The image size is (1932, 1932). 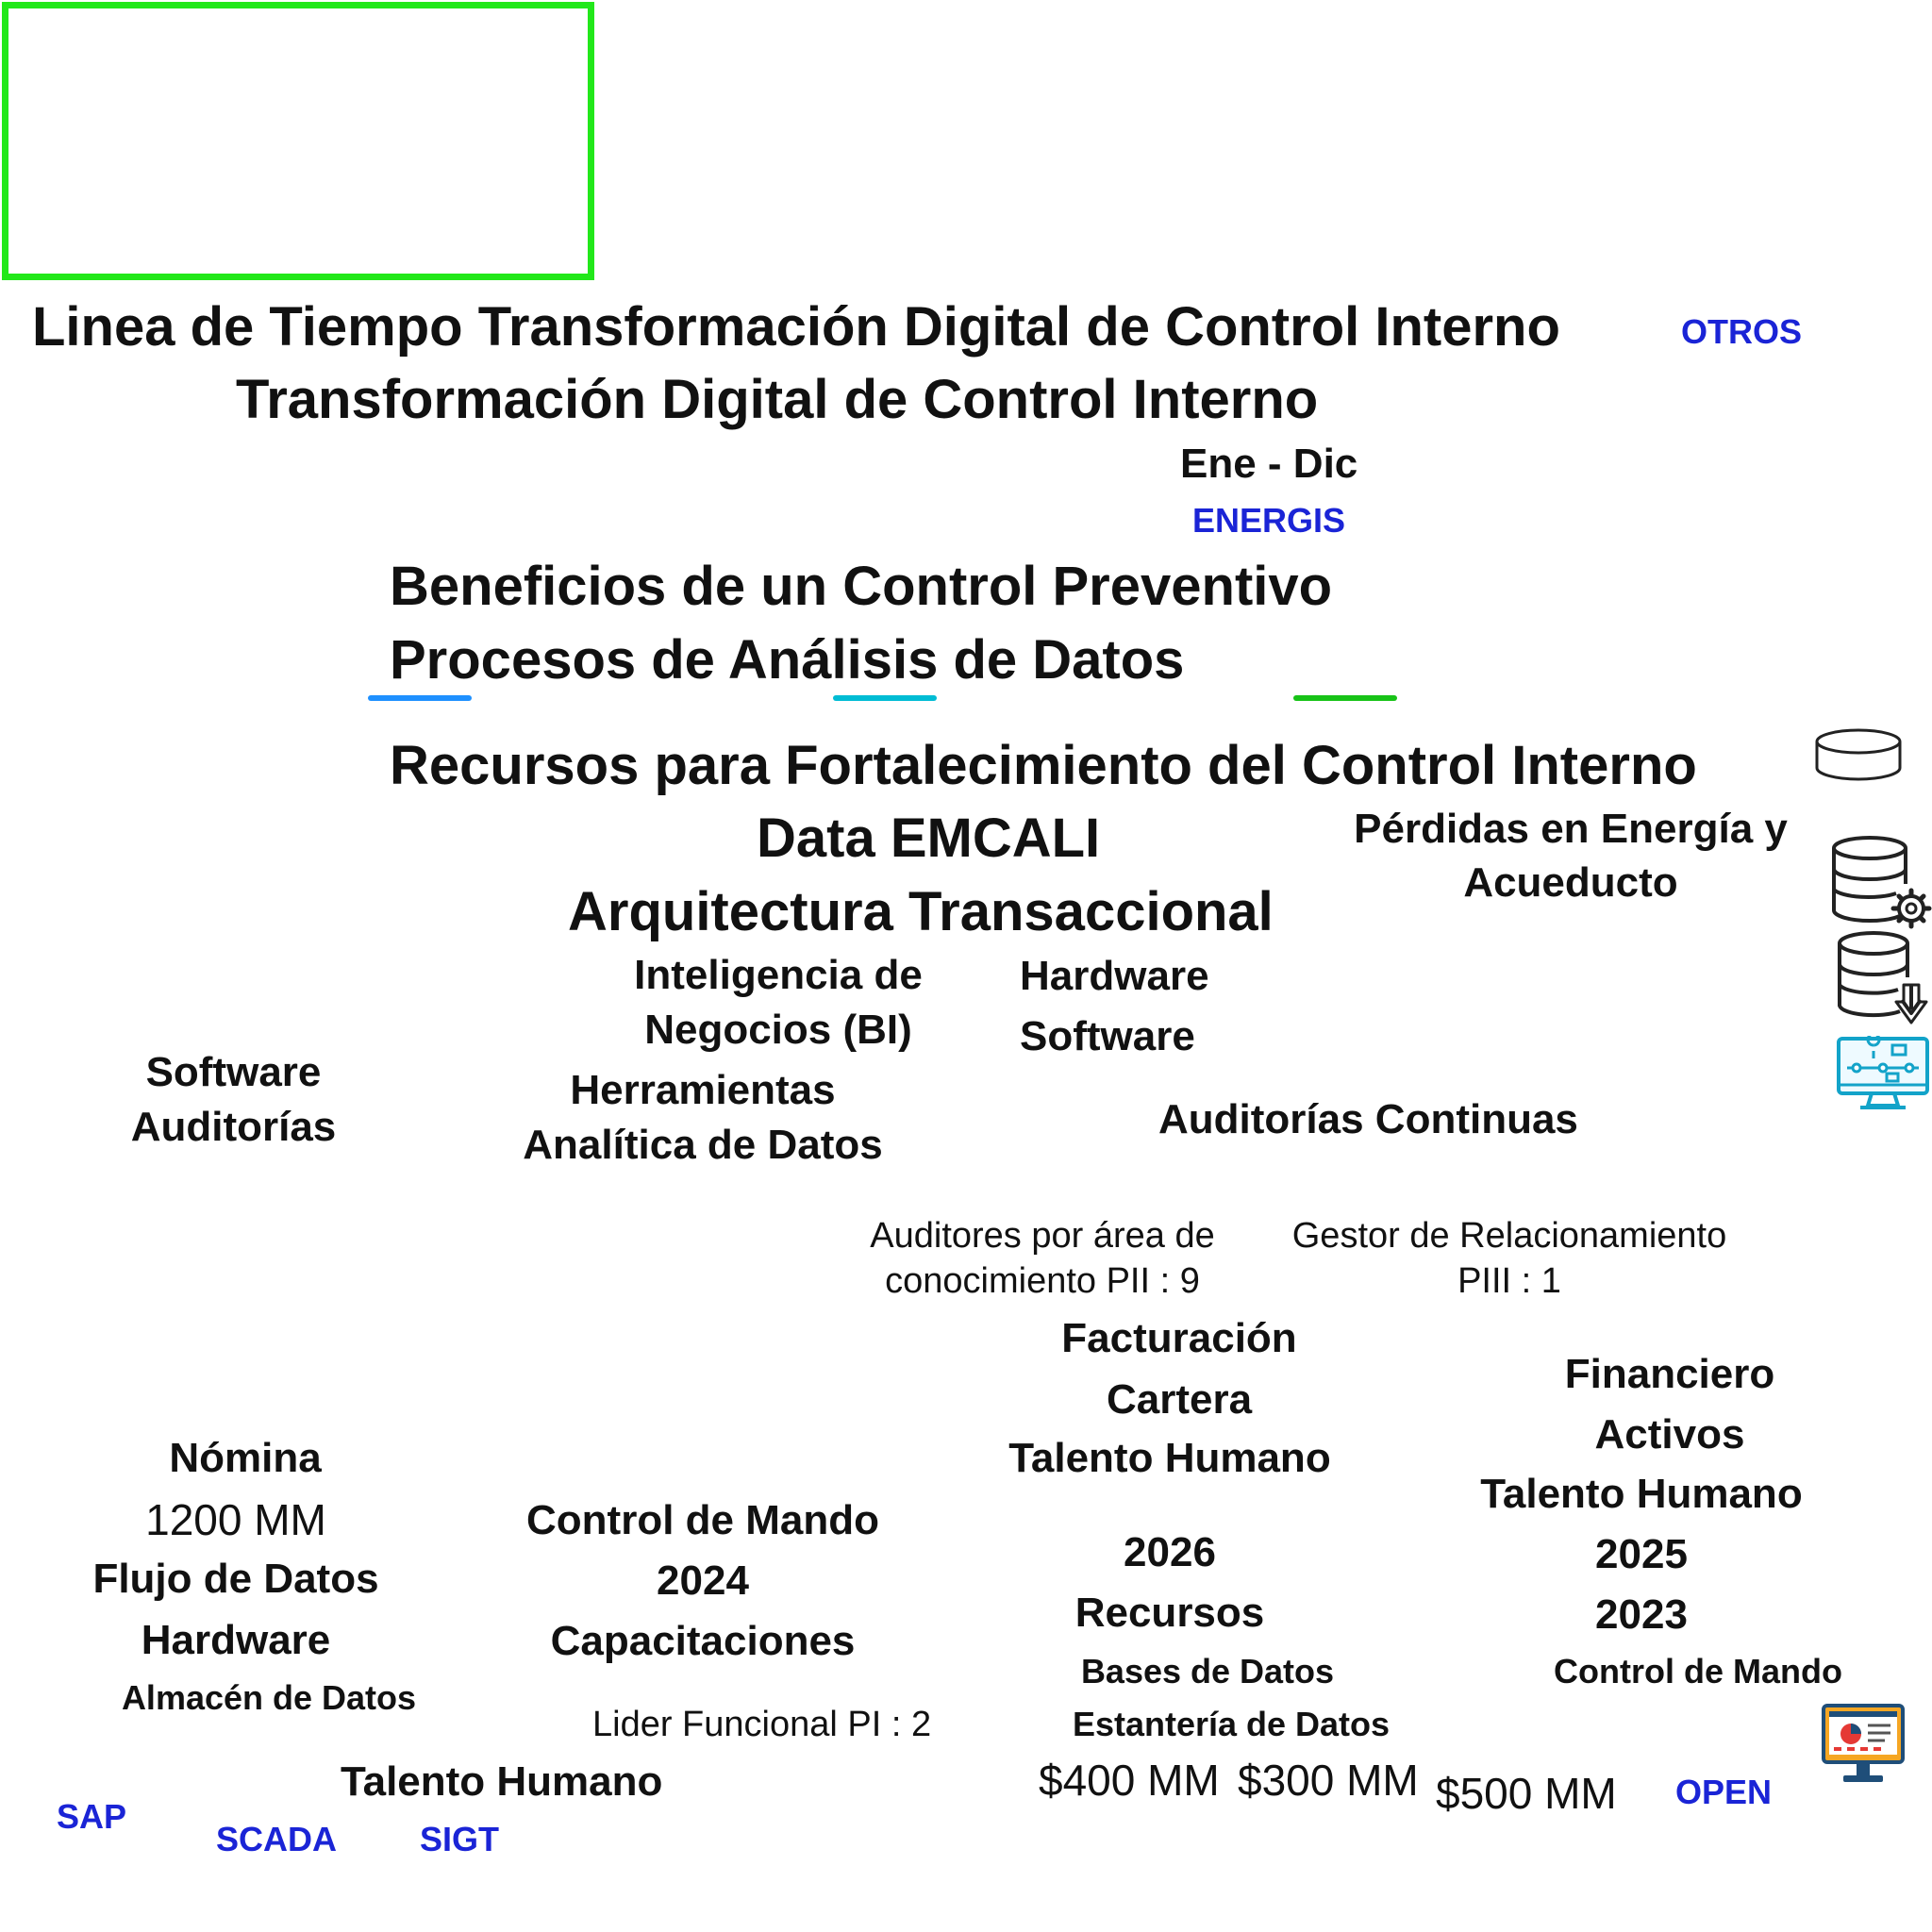 What do you see at coordinates (1269, 464) in the screenshot?
I see `period-label: Ene - Dic` at bounding box center [1269, 464].